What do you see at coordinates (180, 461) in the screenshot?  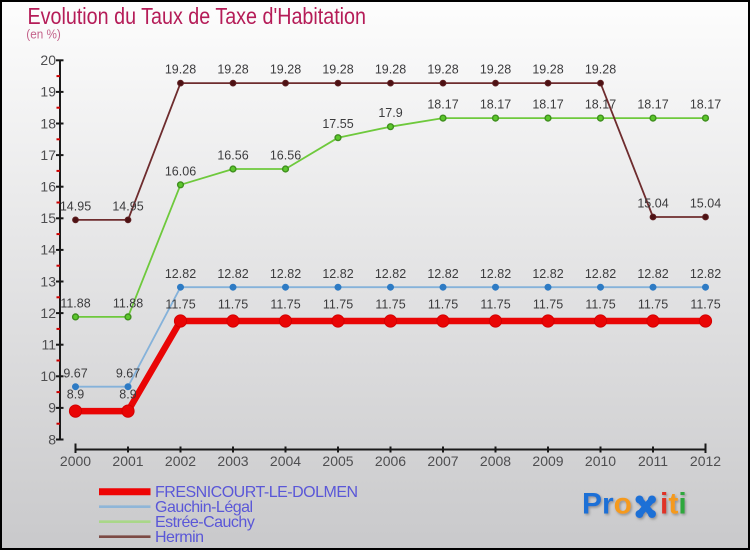 I see `svg-text: 2002` at bounding box center [180, 461].